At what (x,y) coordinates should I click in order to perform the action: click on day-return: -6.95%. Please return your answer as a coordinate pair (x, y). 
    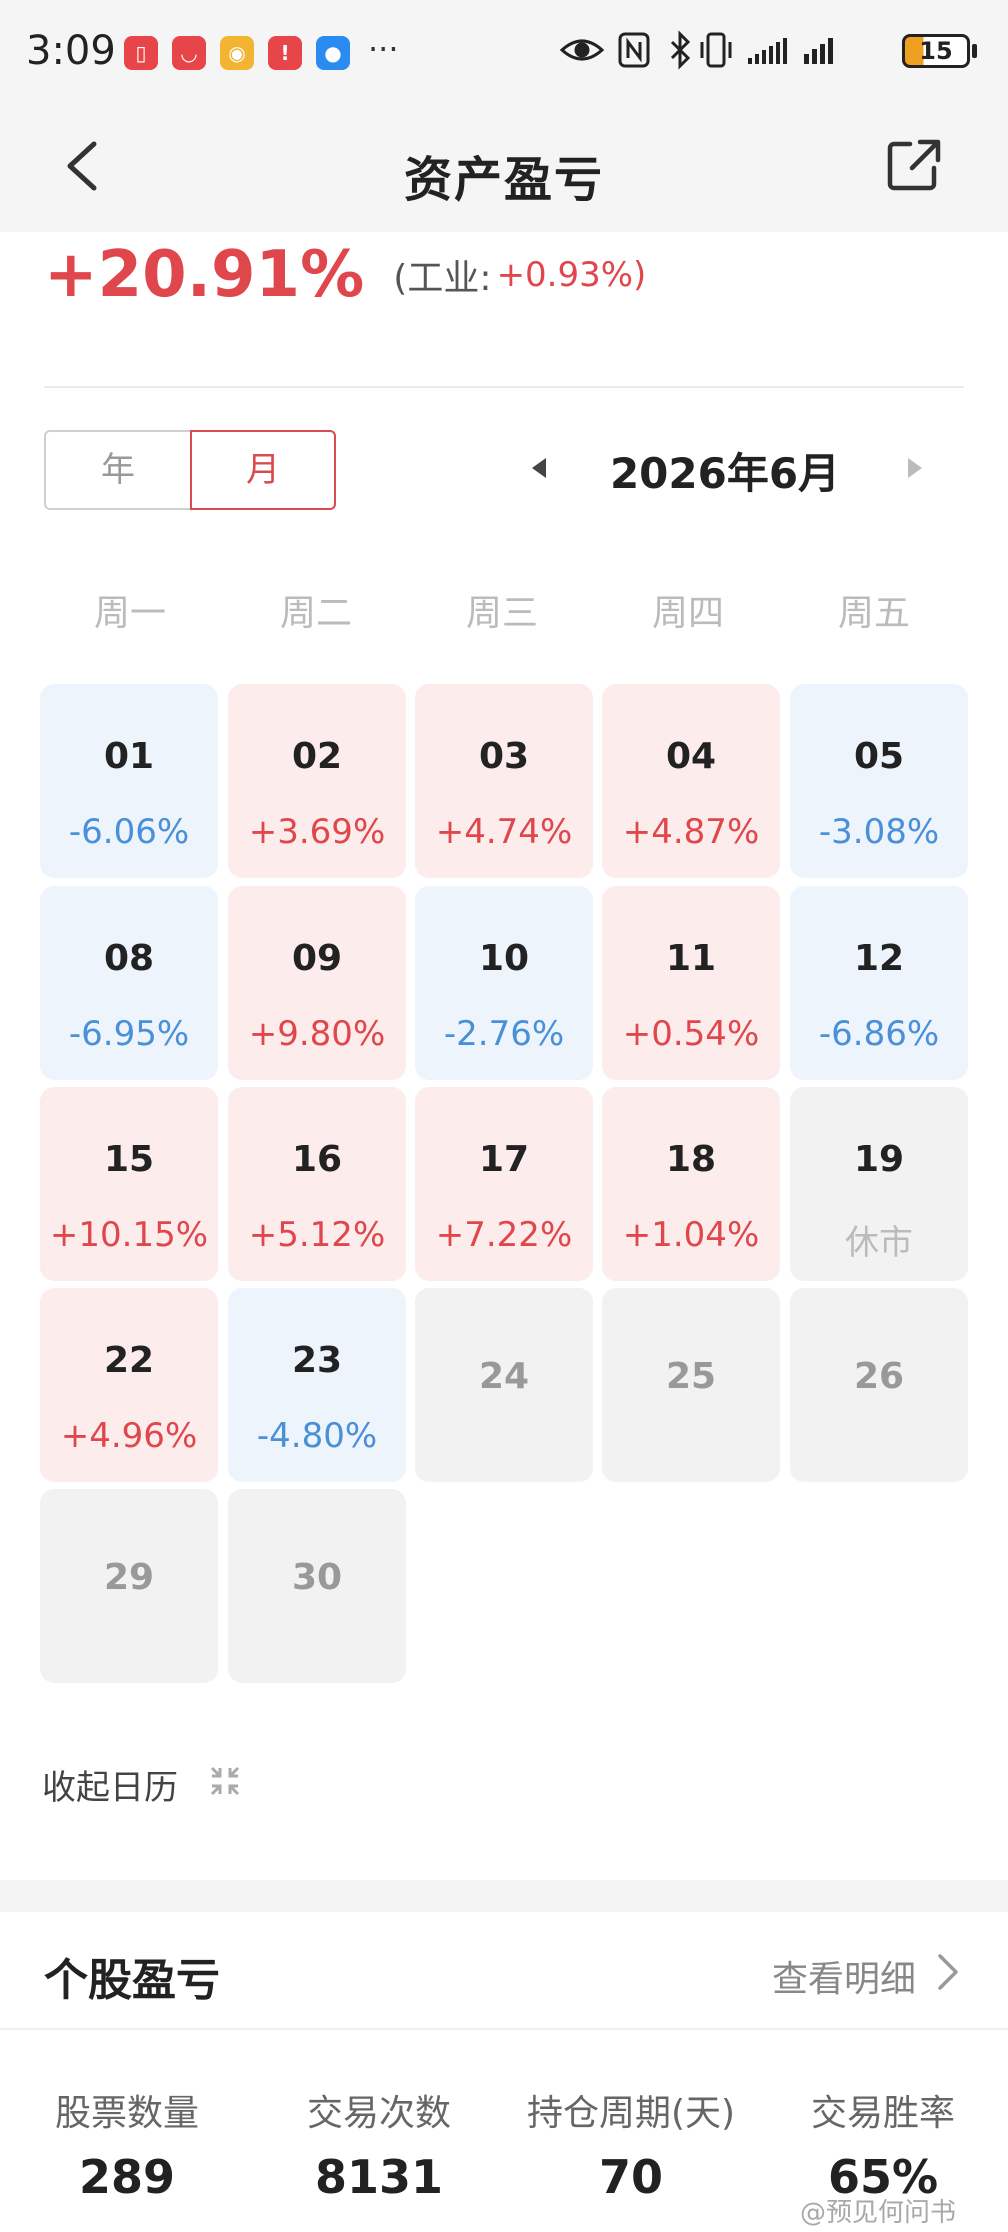
    Looking at the image, I should click on (129, 1034).